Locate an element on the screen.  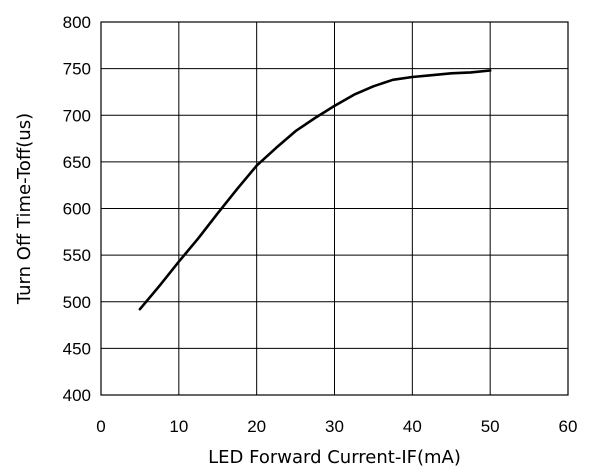
x-tick-label: 0 is located at coordinates (100, 426).